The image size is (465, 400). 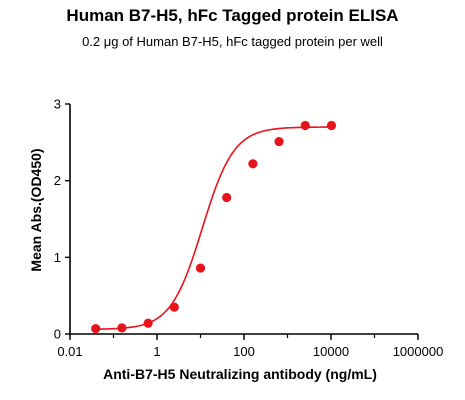 I want to click on chart-title: Human B7-H5, hFc Tagged protein ELISA, so click(x=232, y=15).